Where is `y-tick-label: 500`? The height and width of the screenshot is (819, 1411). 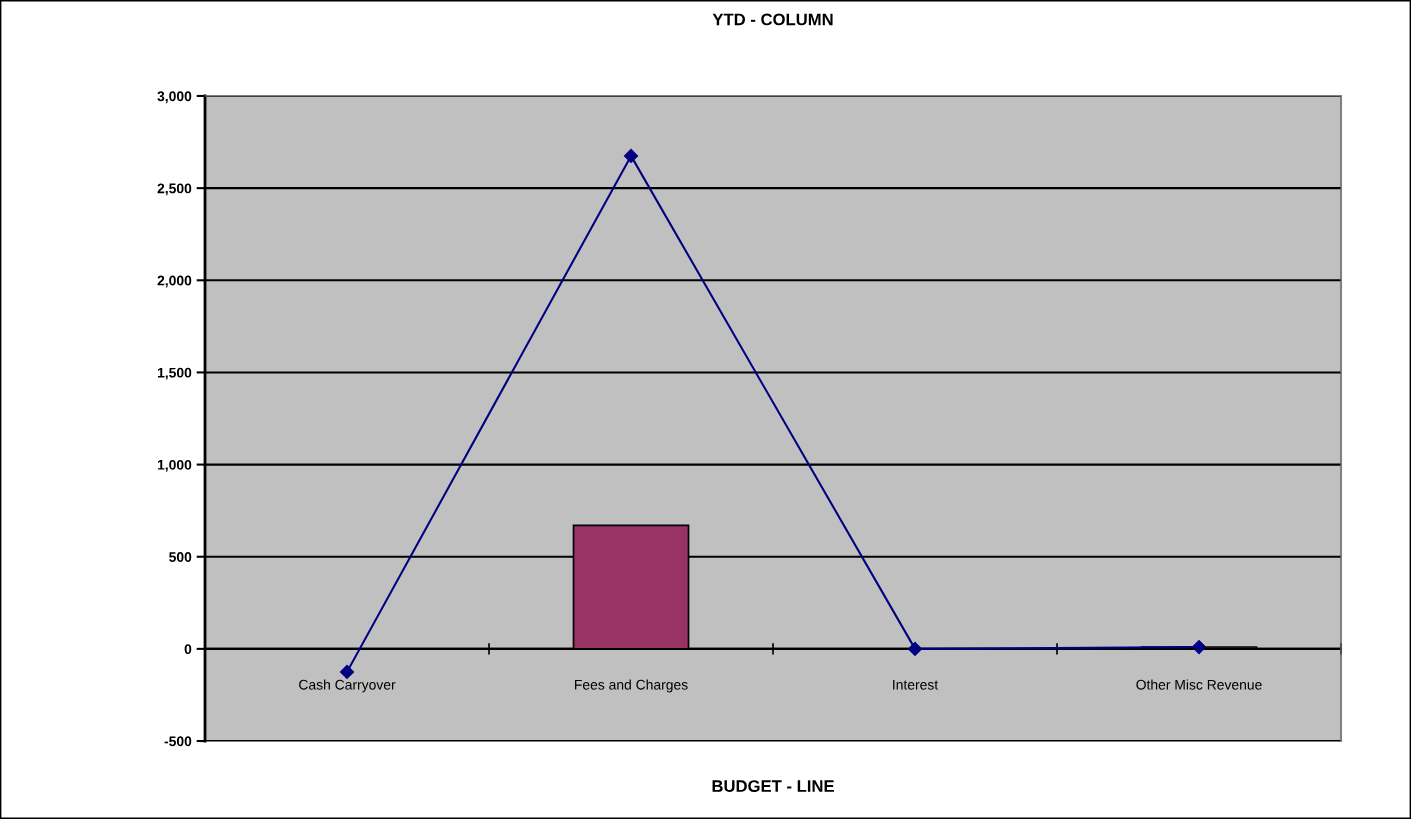 y-tick-label: 500 is located at coordinates (180, 557).